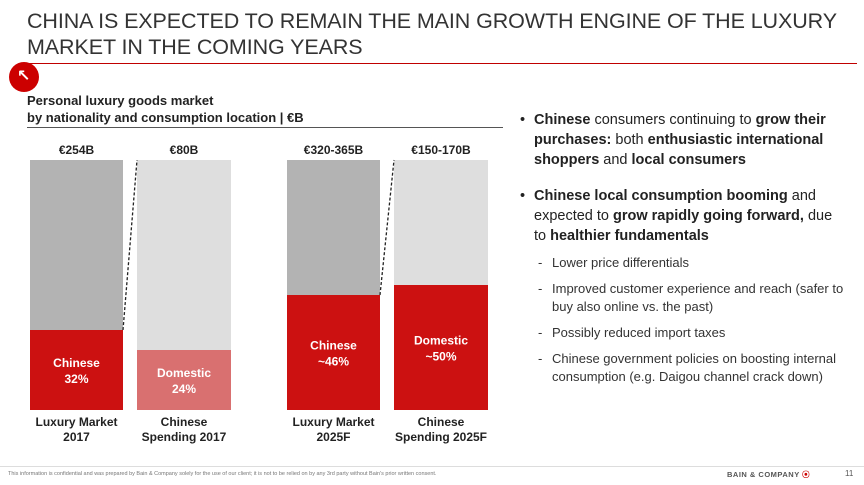 The height and width of the screenshot is (485, 864). I want to click on bar-total-label: €254B, so click(77, 150).